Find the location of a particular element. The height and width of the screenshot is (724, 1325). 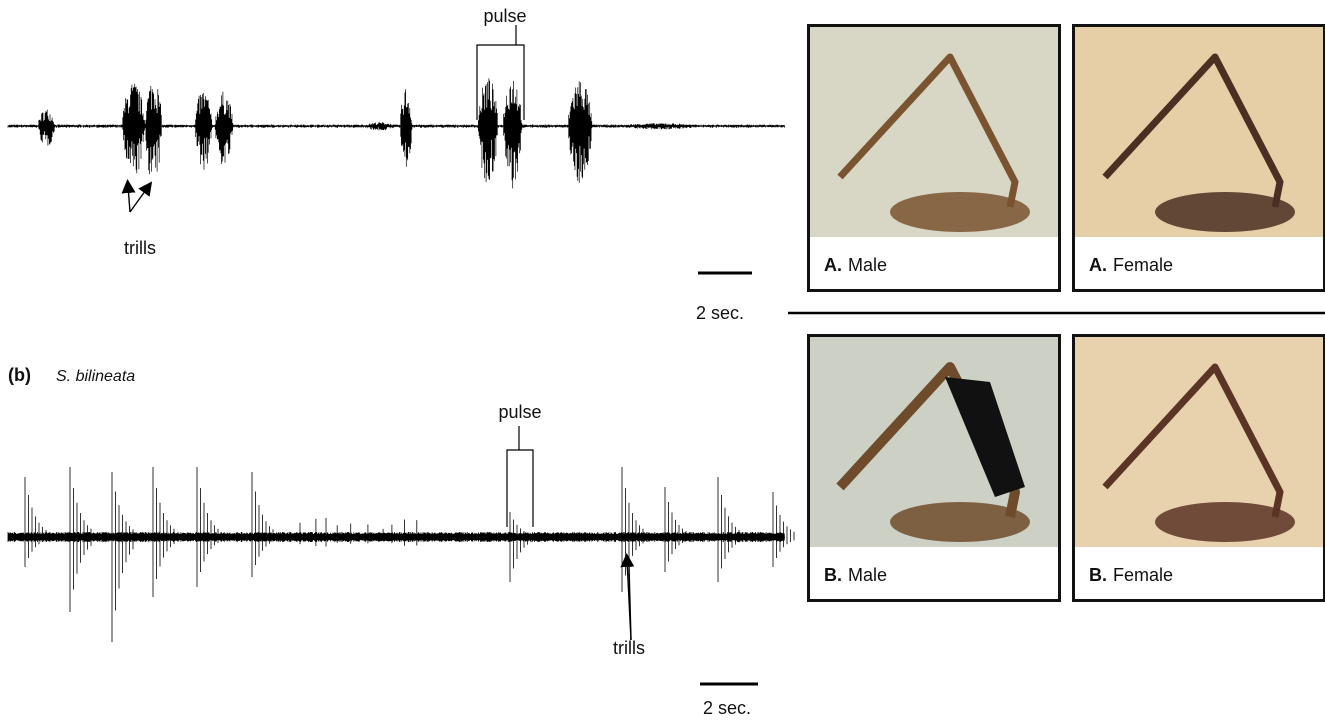

photo-caption: B. Male is located at coordinates (855, 575).